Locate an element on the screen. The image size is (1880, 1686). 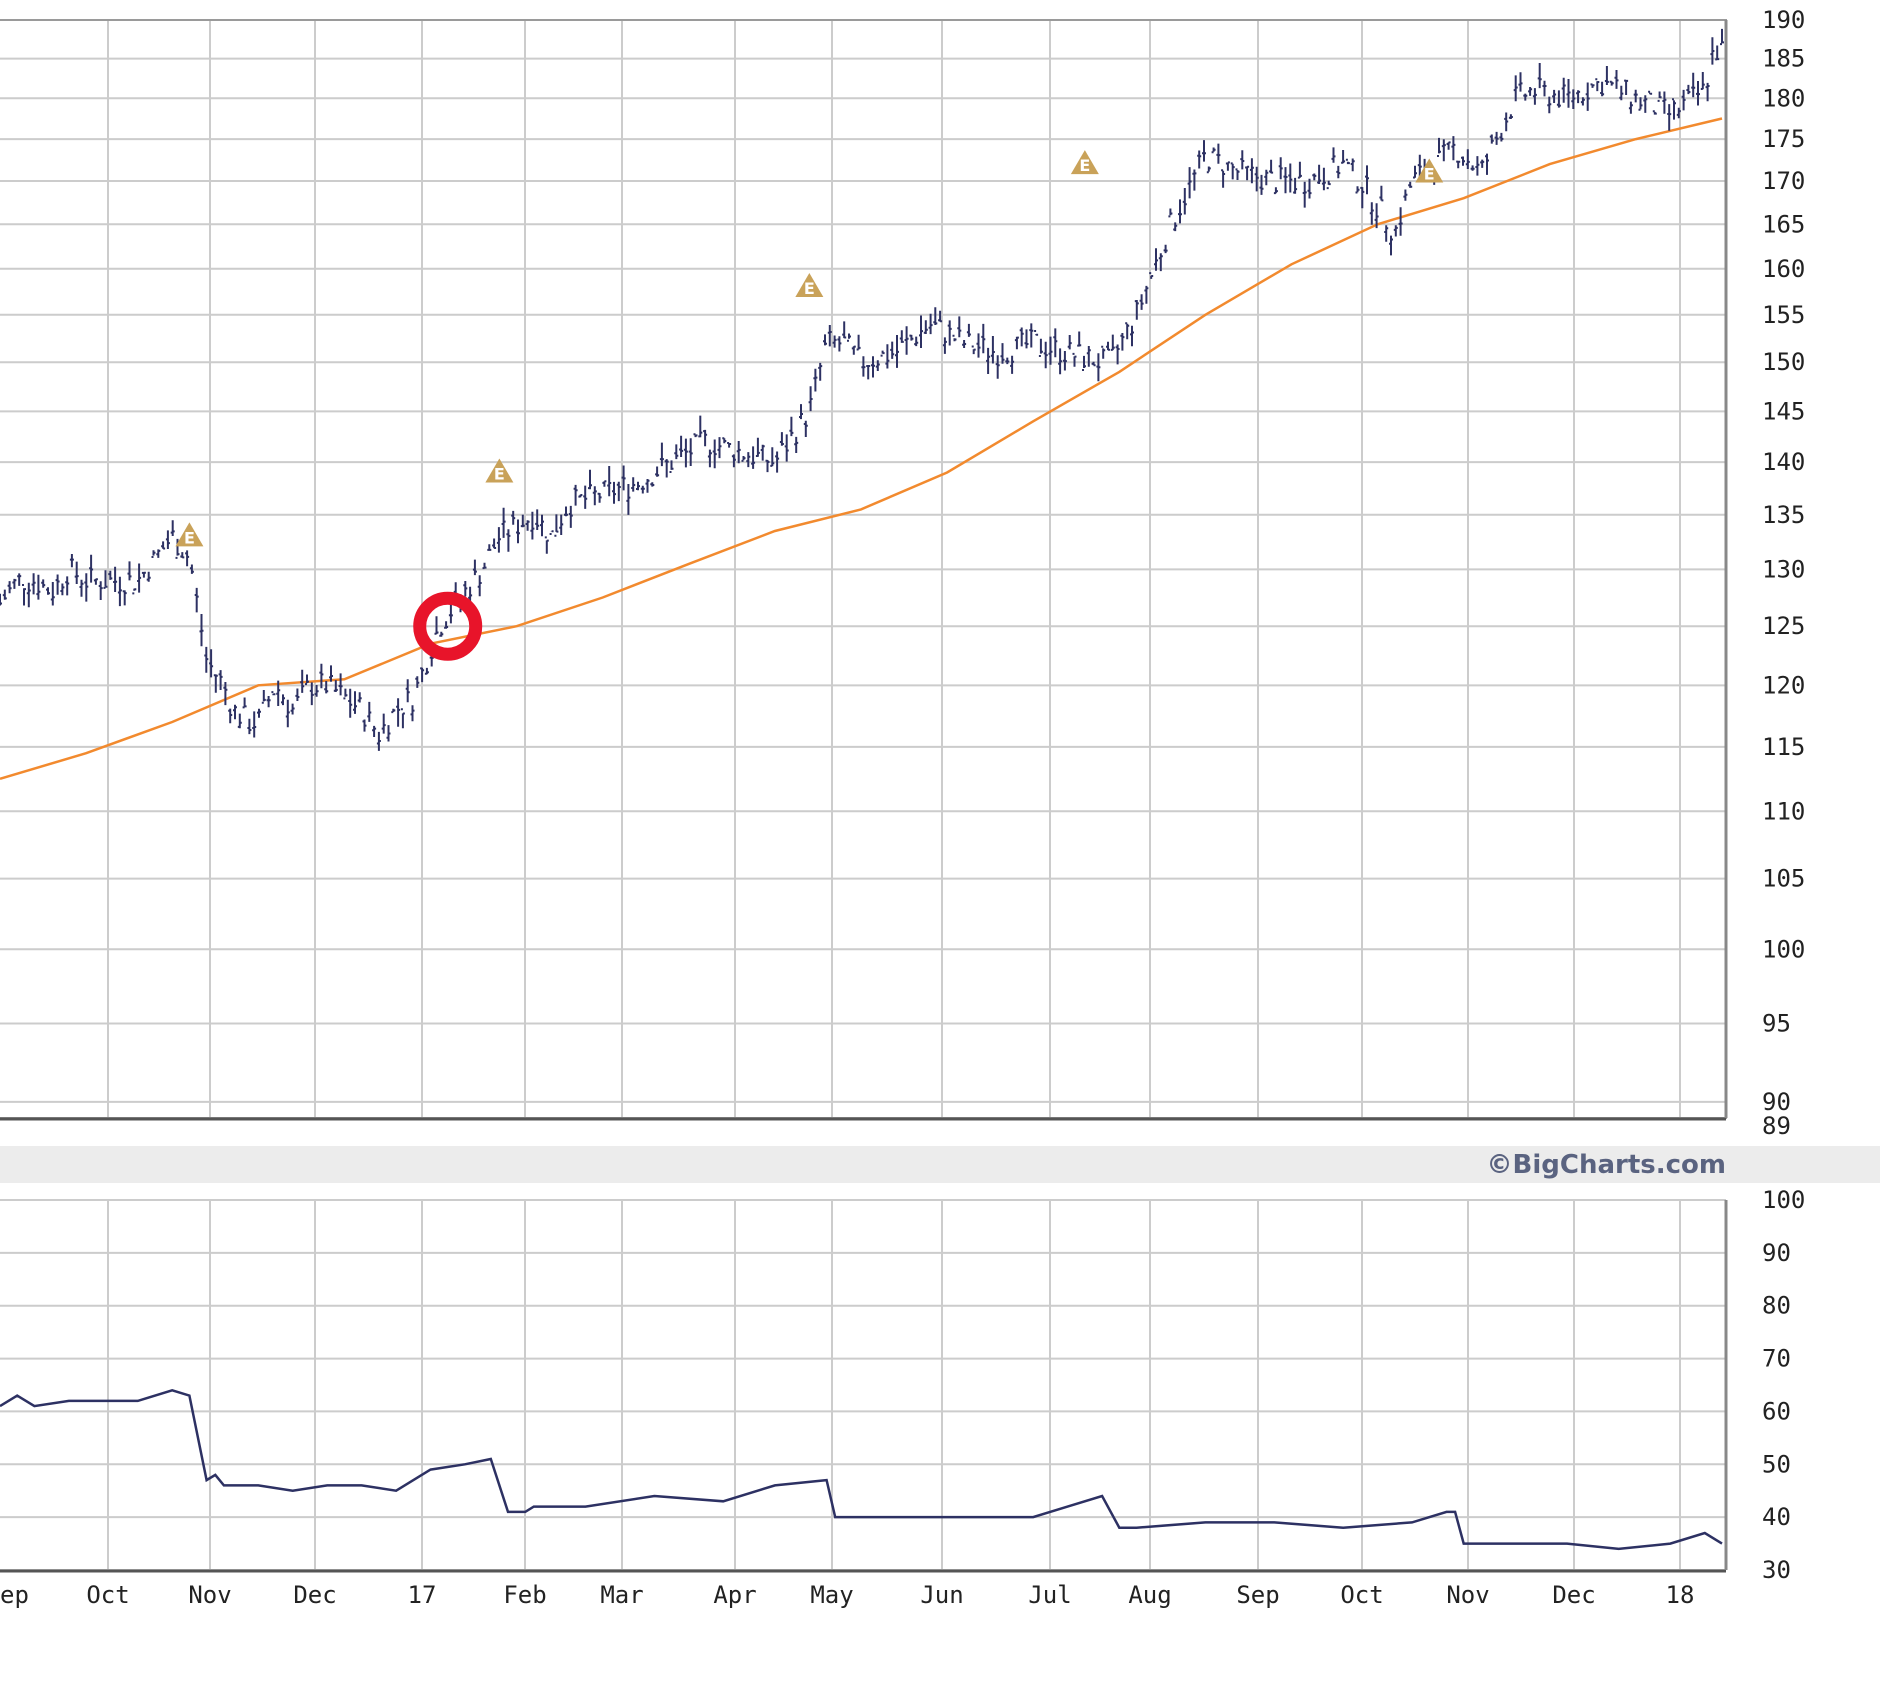
highlight-circle is located at coordinates (448, 626).